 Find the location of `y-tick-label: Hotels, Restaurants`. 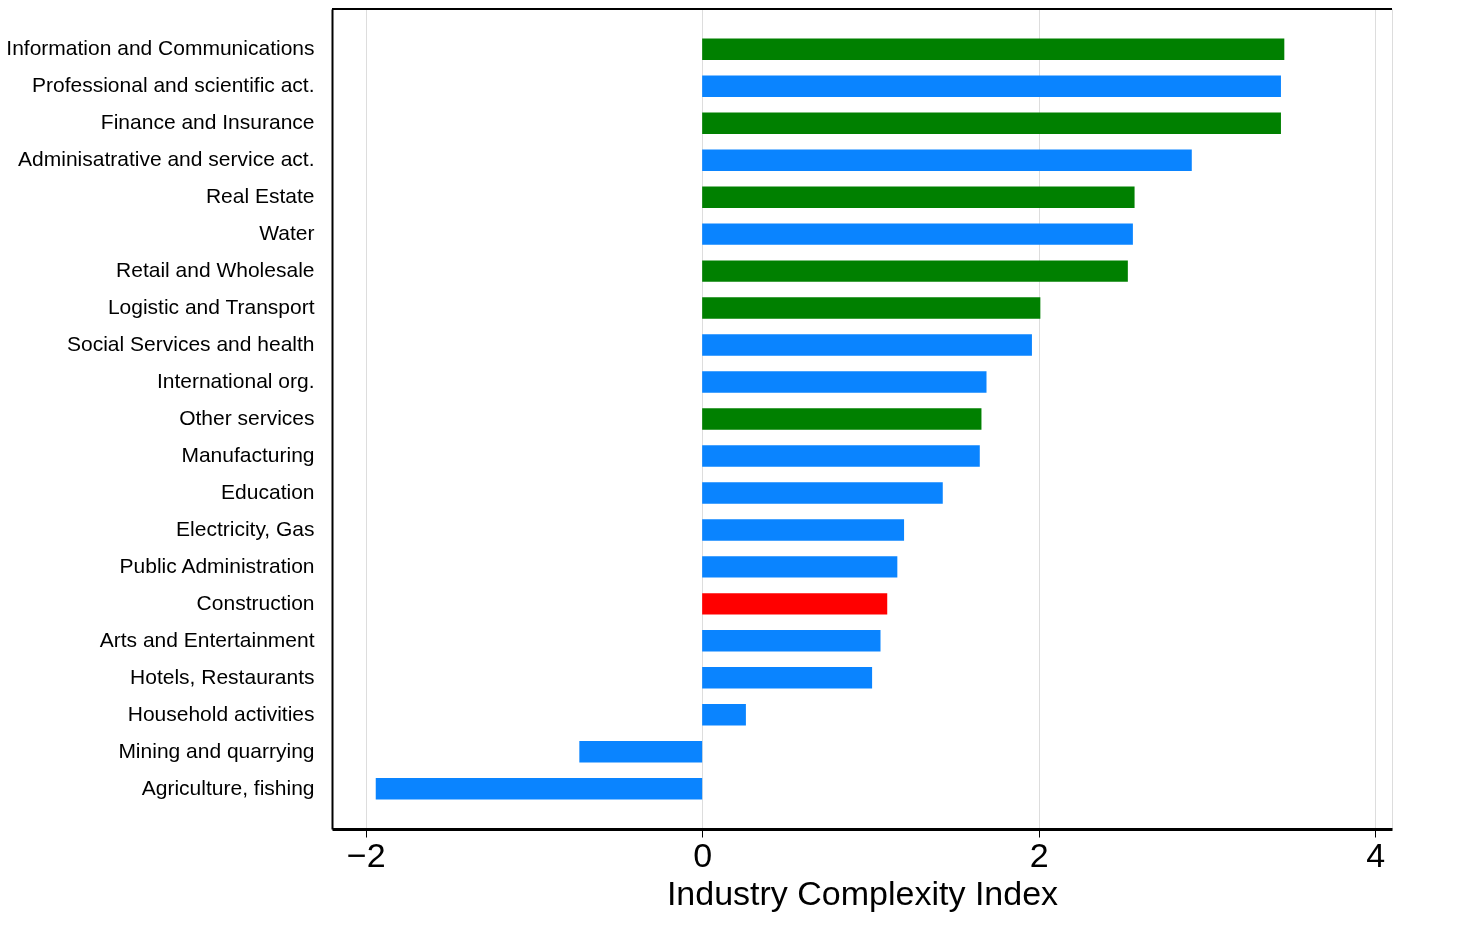

y-tick-label: Hotels, Restaurants is located at coordinates (222, 676).